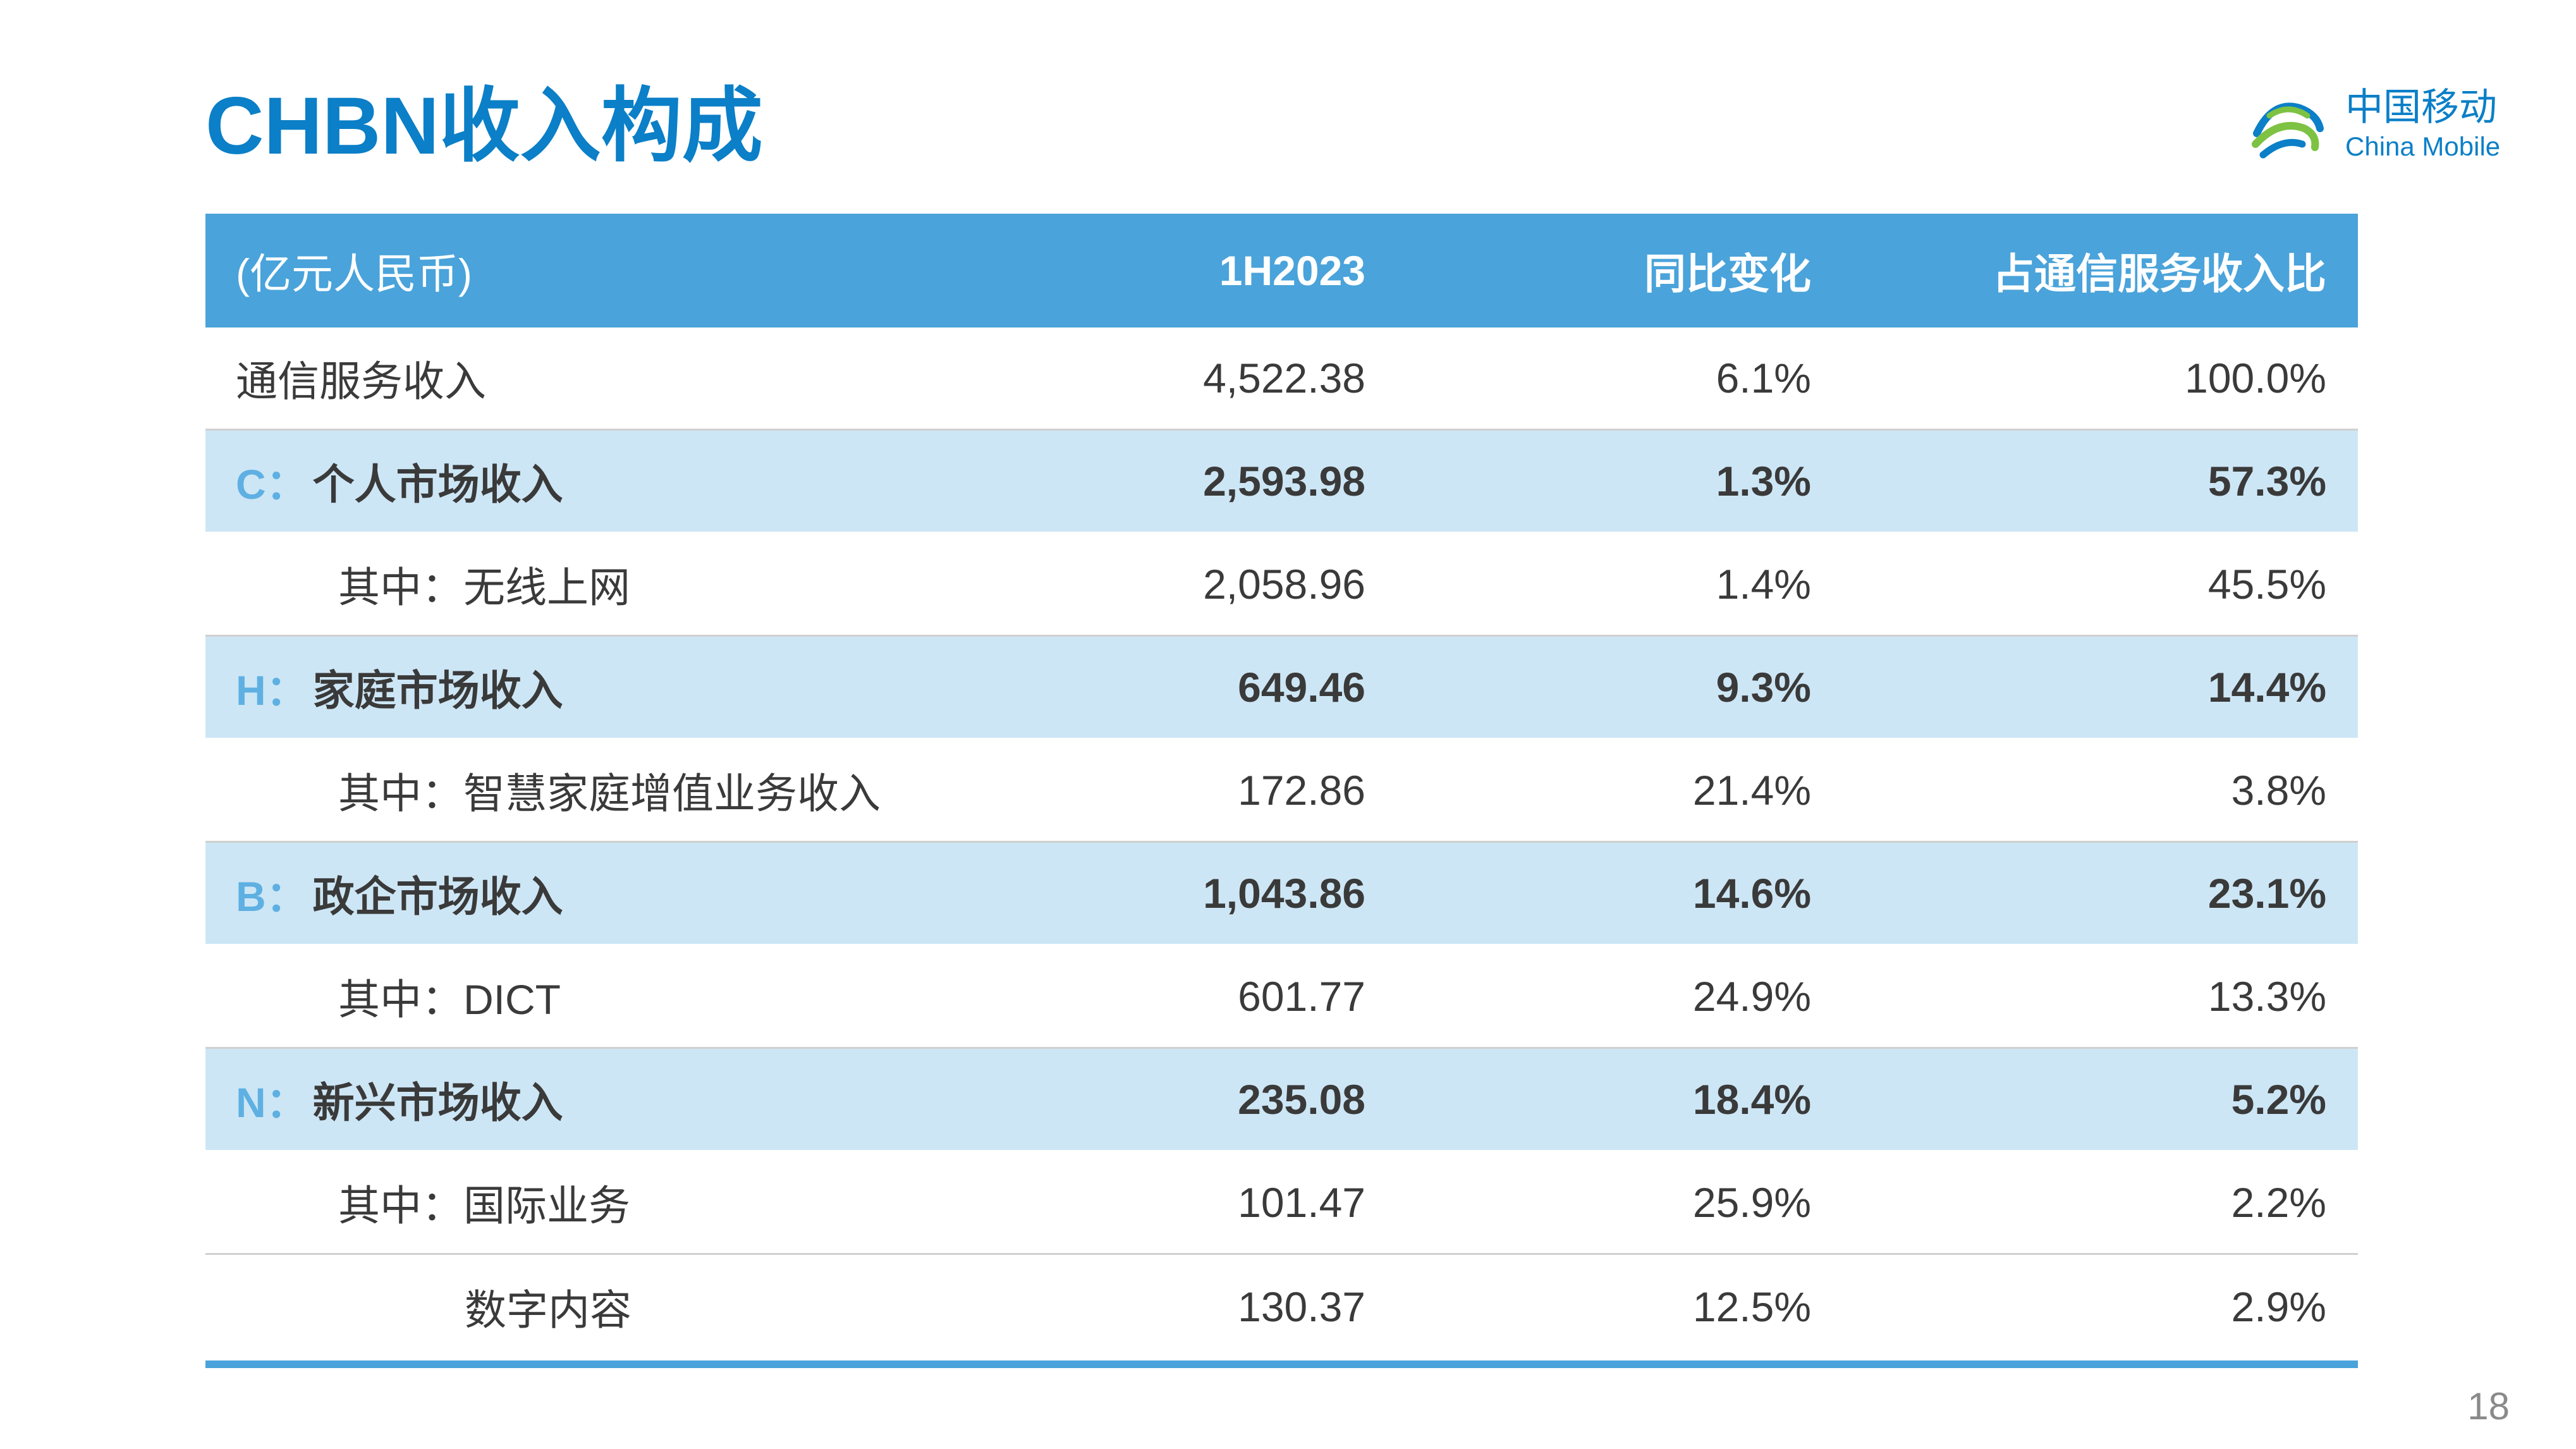 The height and width of the screenshot is (1449, 2576). What do you see at coordinates (1301, 687) in the screenshot?
I see `row-value: 649.46` at bounding box center [1301, 687].